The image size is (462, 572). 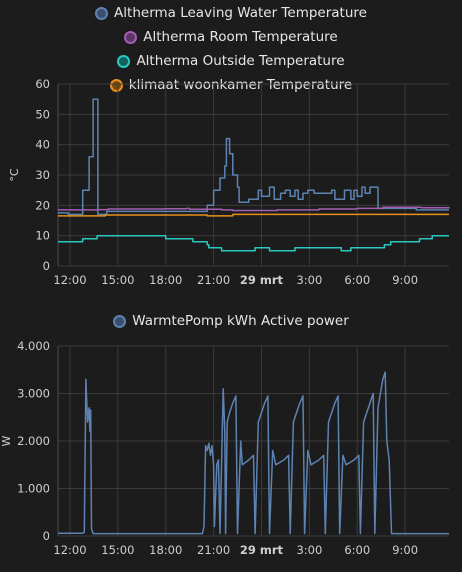 What do you see at coordinates (42, 175) in the screenshot?
I see `temperature-chart-ytick-label: 30` at bounding box center [42, 175].